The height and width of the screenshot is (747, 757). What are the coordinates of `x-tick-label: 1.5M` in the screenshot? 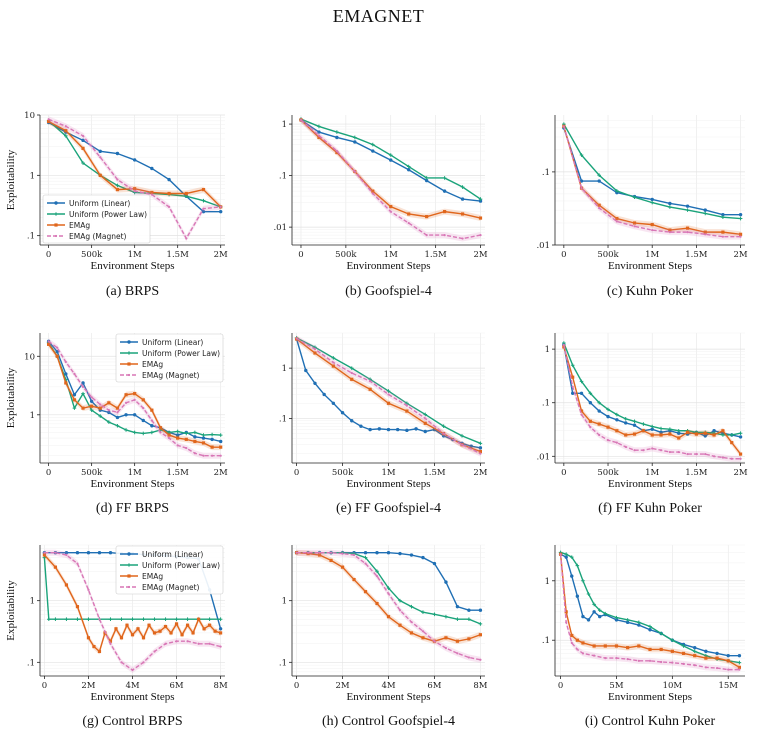 It's located at (696, 473).